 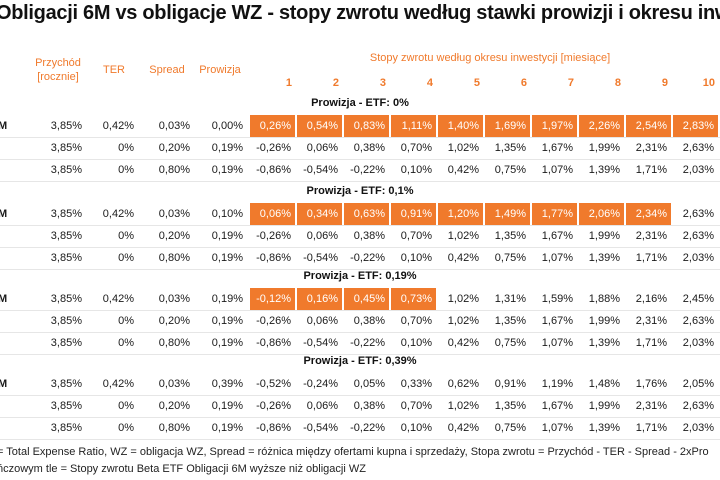 I want to click on cell-month-2: 0,34%, so click(x=319, y=214).